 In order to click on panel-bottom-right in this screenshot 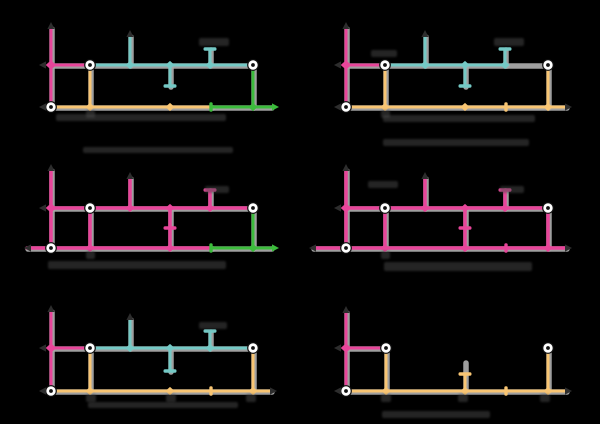, I will do `click(453, 362)`.